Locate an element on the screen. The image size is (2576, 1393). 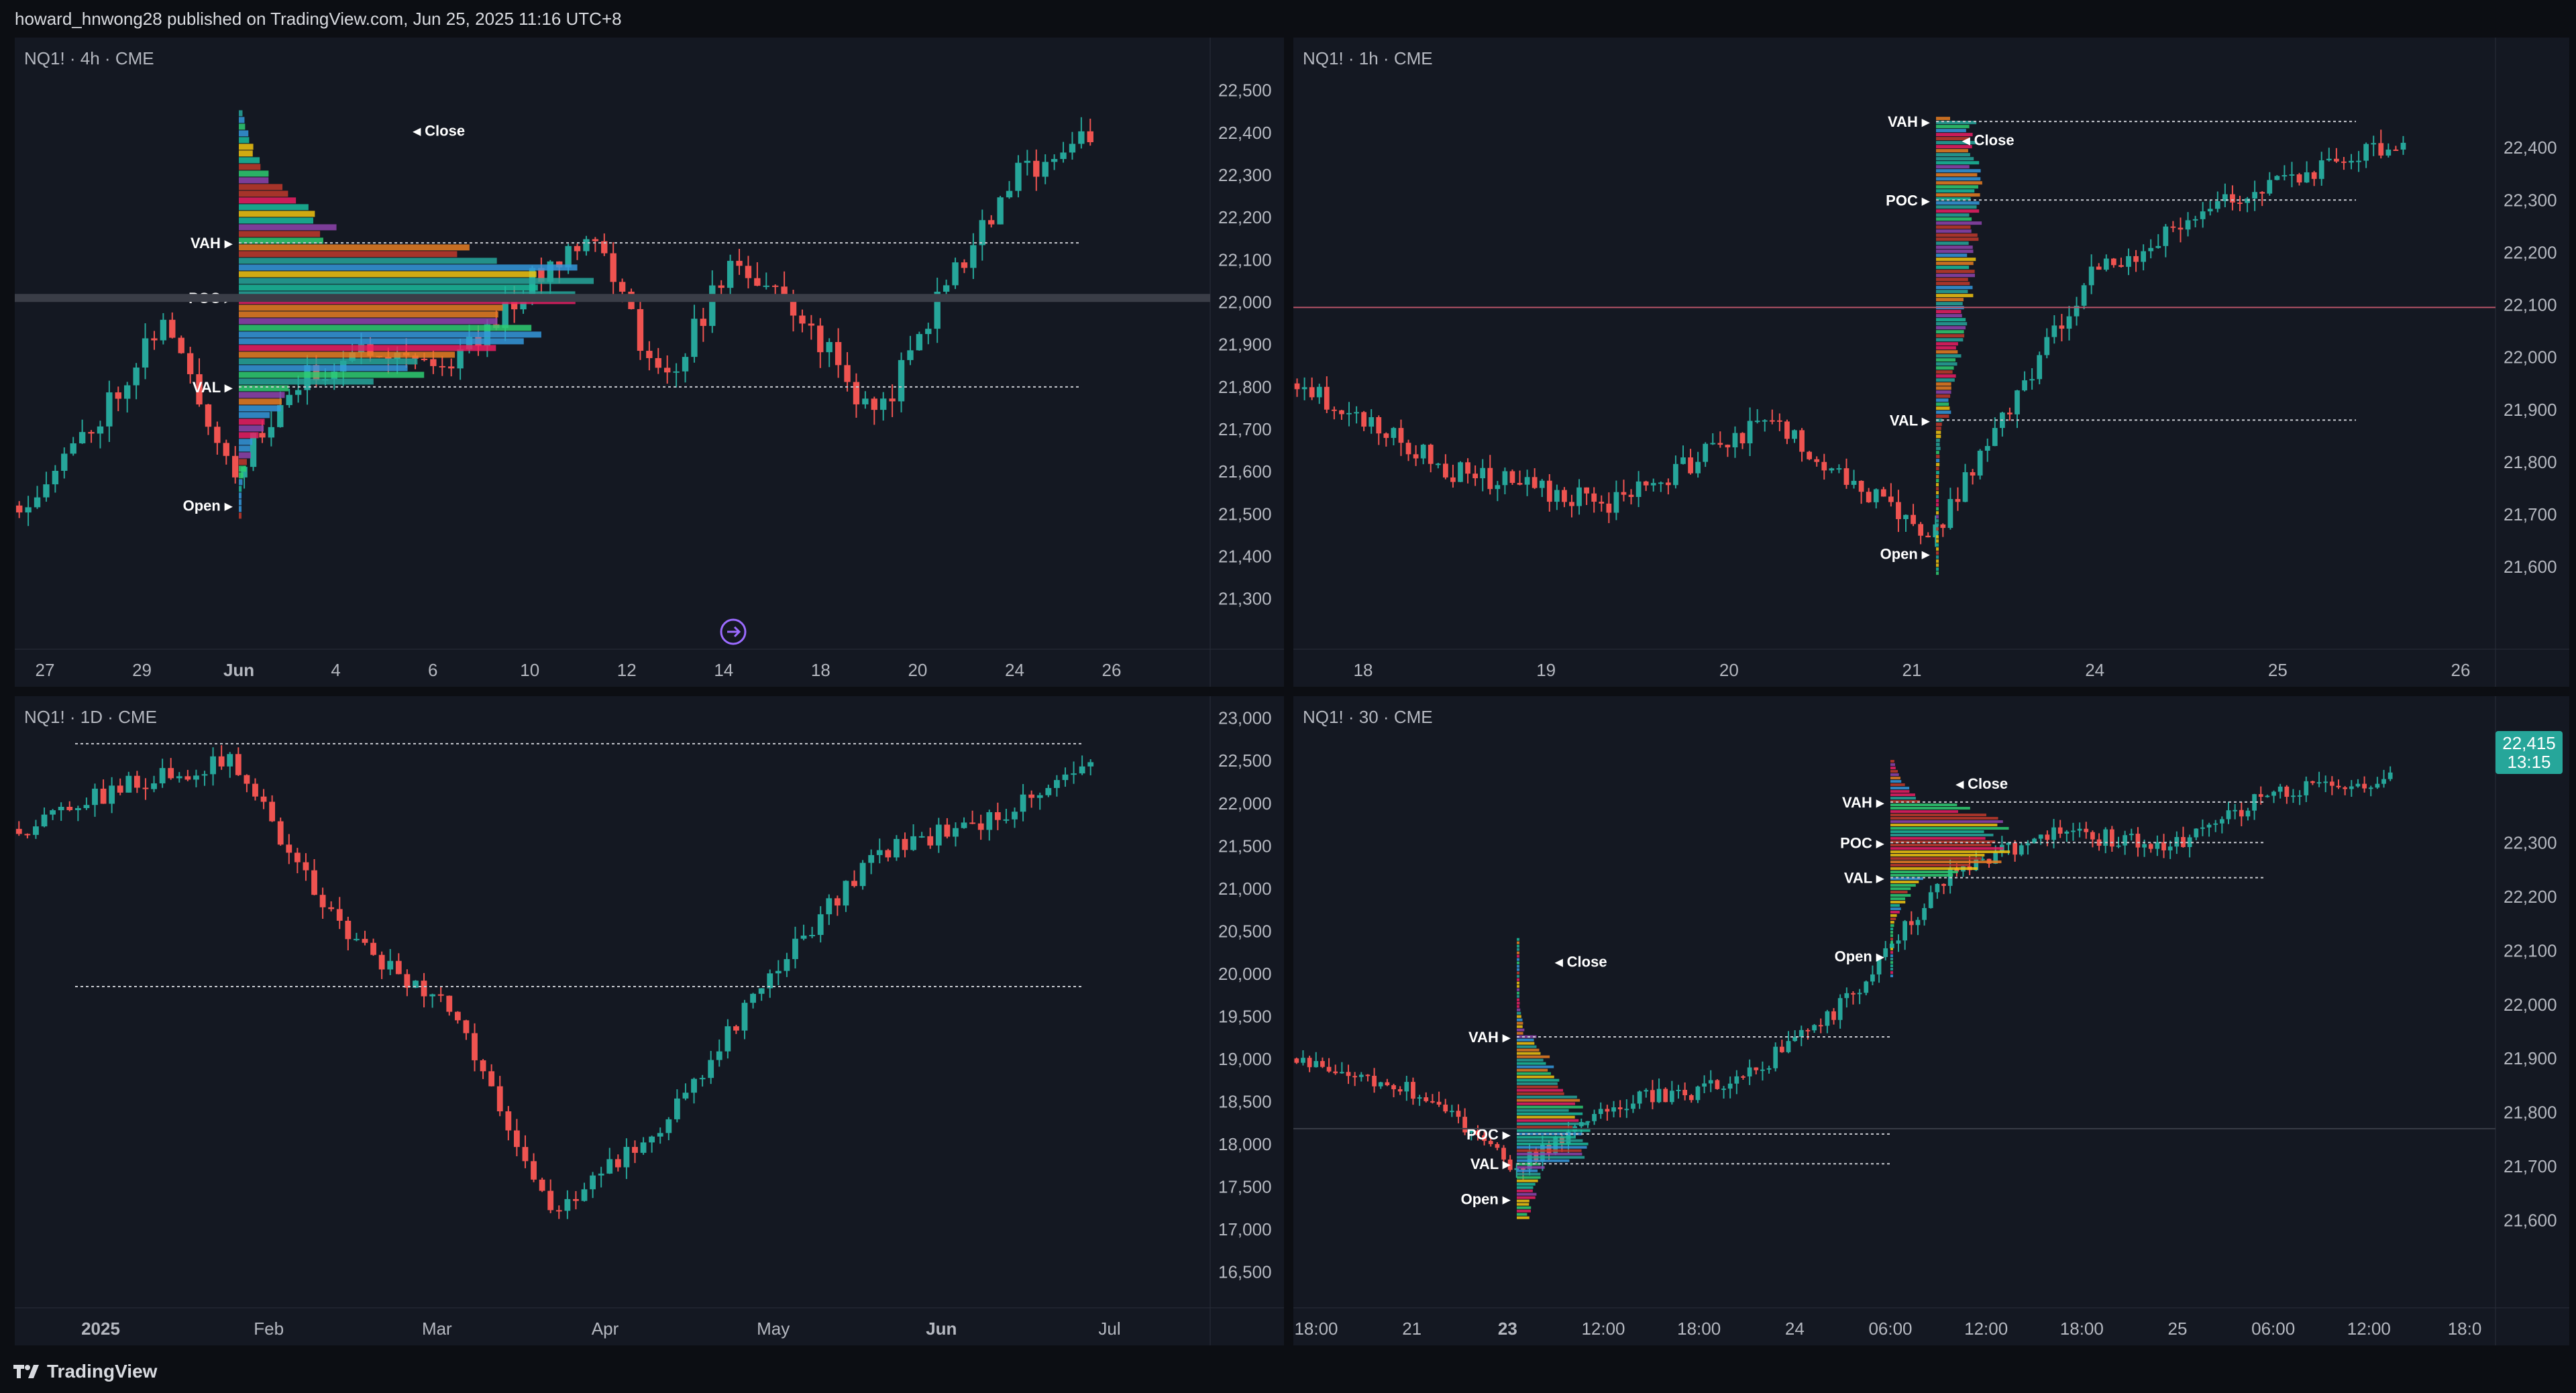
tradingview-logo: TradingView is located at coordinates (85, 1371).